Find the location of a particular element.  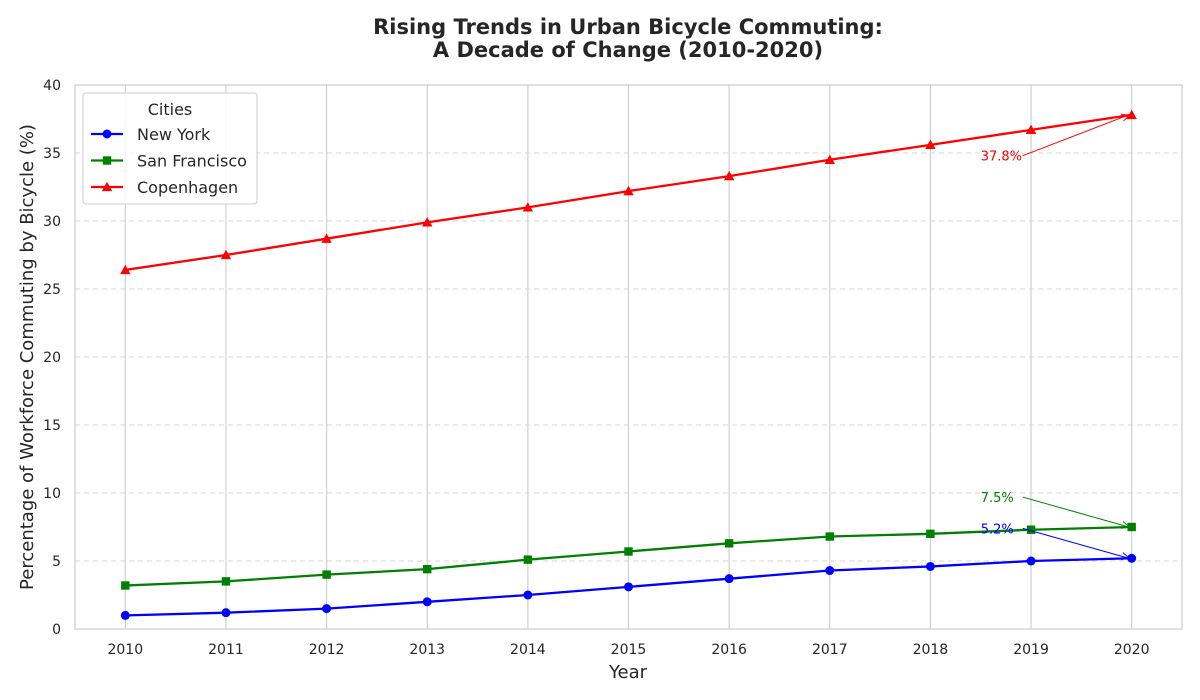

y-tick-label: 0 is located at coordinates (56, 630).